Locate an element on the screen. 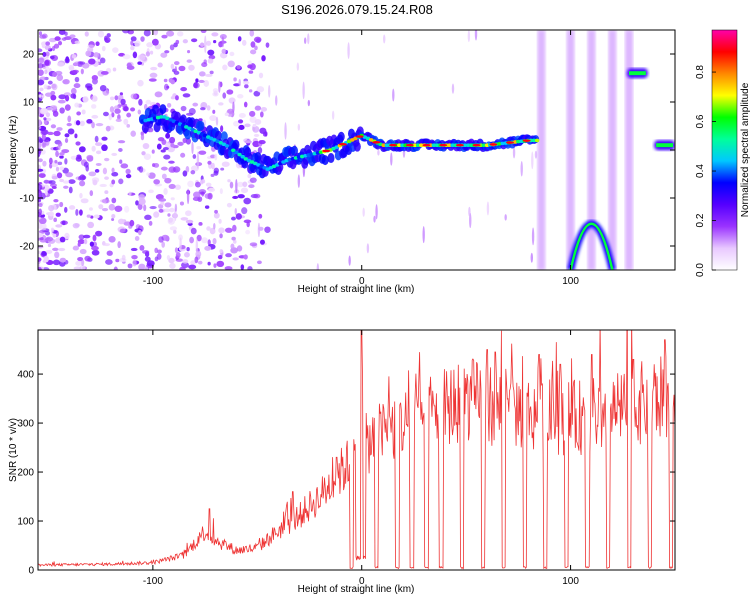  vertical-band is located at coordinates (629, 150).